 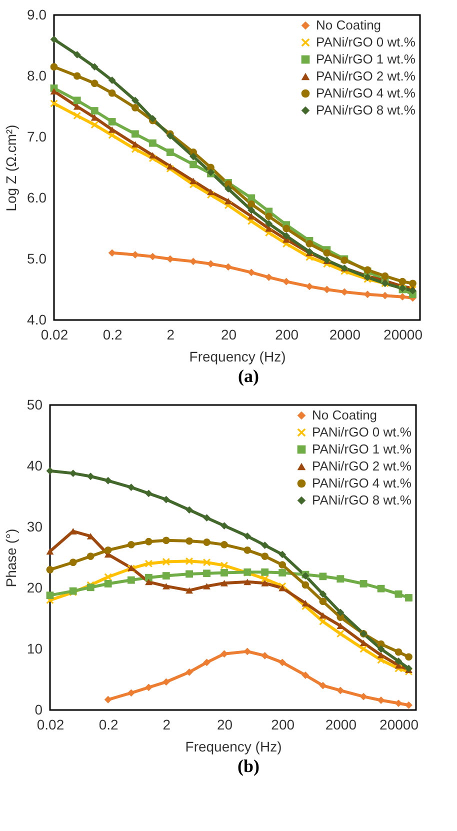 What do you see at coordinates (38, 710) in the screenshot?
I see `y-tick-label: 0` at bounding box center [38, 710].